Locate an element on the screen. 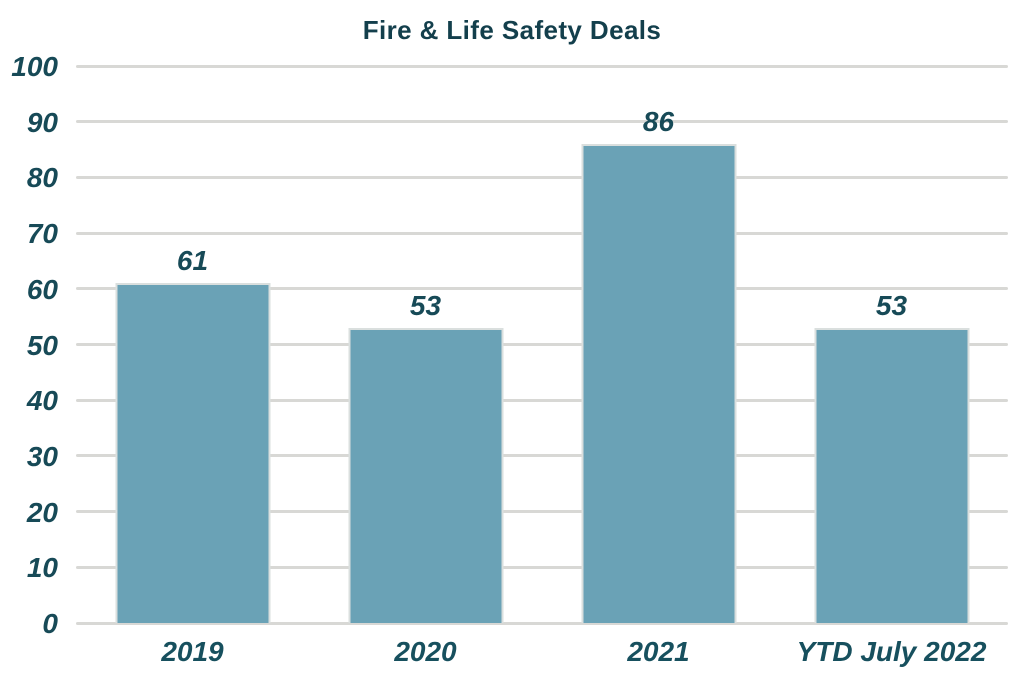  y-axis-tick-label-80: 80 is located at coordinates (42, 178).